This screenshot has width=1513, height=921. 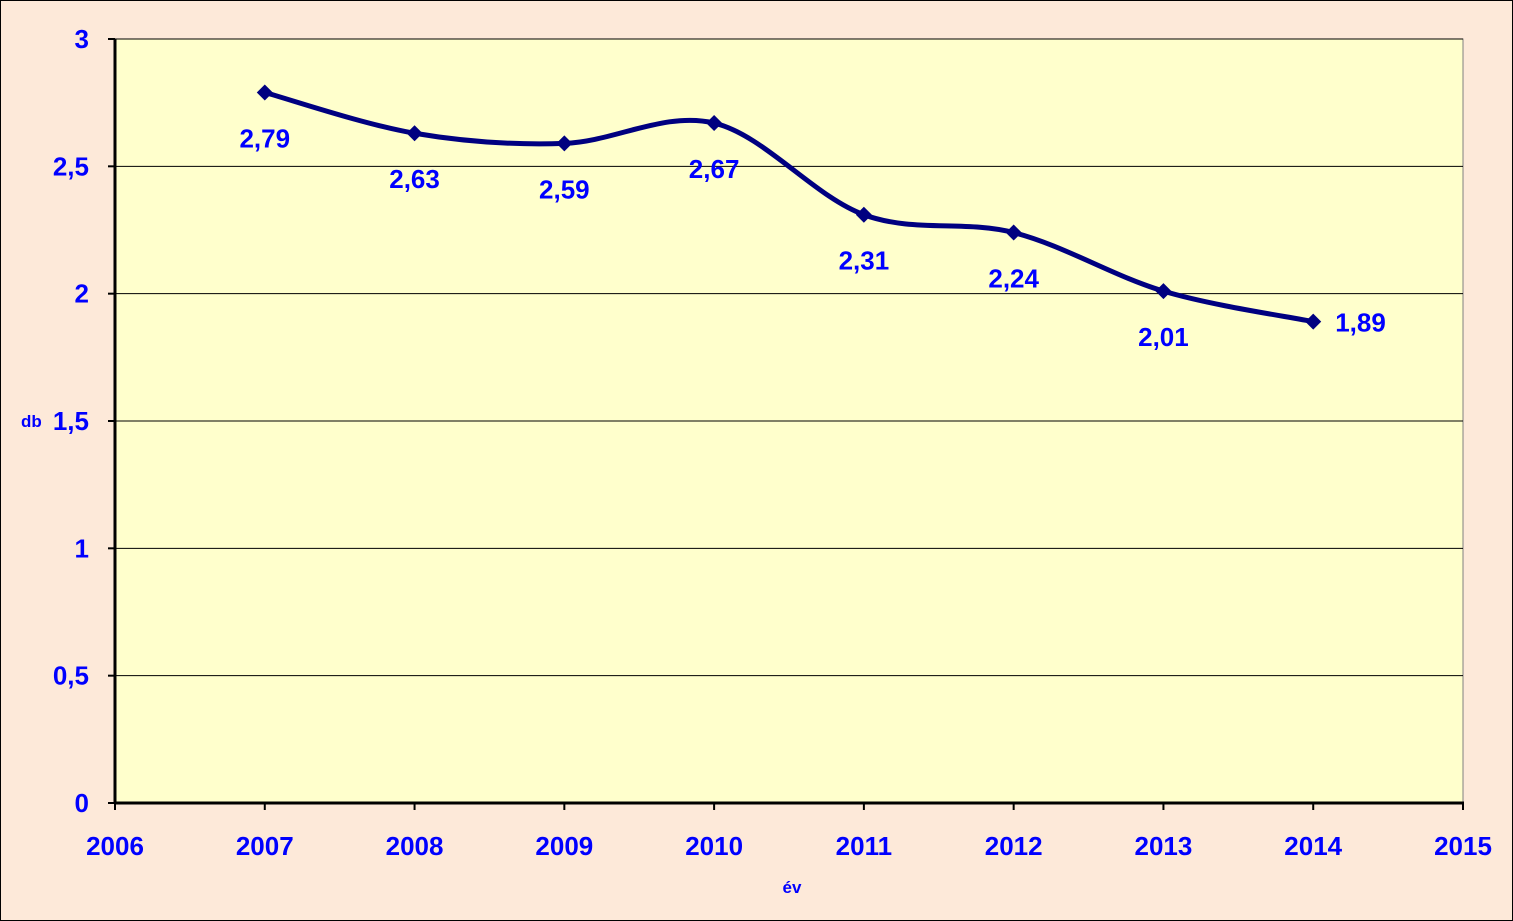 What do you see at coordinates (71, 421) in the screenshot?
I see `y-tick-label: 1,5` at bounding box center [71, 421].